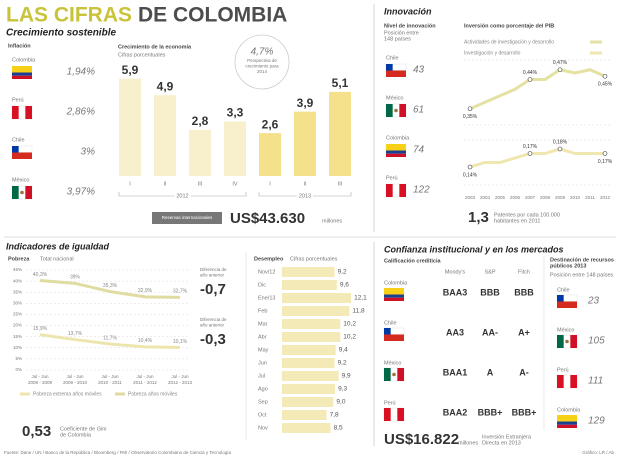 Image resolution: width=620 pixels, height=459 pixels. Describe the element at coordinates (263, 428) in the screenshot. I see `y-tick-label: Nov` at that location.